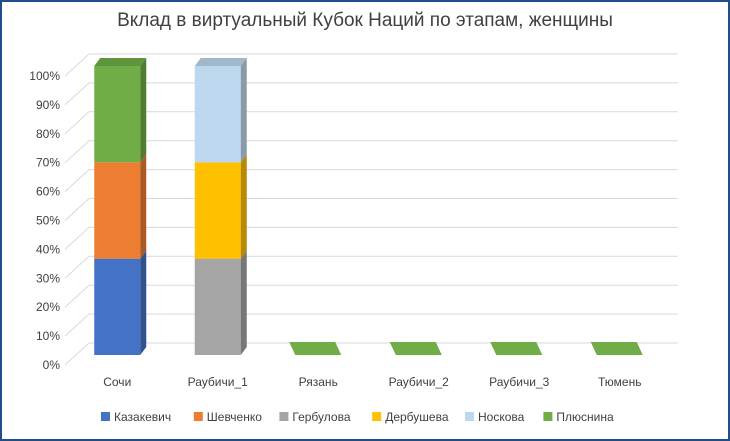 This screenshot has width=730, height=441. I want to click on bar-segment-Дербушева, so click(217, 210).